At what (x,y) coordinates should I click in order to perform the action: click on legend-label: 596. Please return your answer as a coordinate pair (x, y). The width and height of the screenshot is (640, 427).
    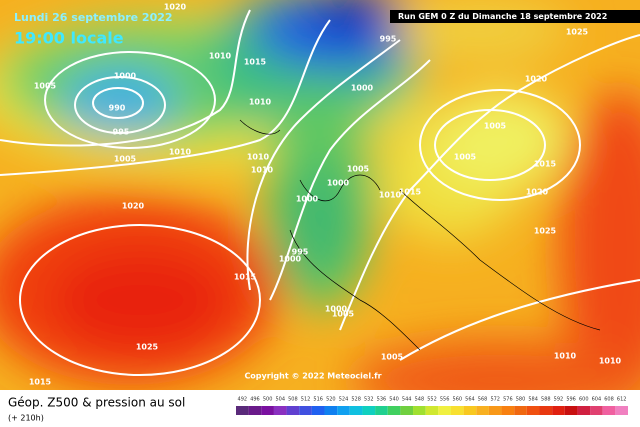
    Looking at the image, I should click on (571, 400).